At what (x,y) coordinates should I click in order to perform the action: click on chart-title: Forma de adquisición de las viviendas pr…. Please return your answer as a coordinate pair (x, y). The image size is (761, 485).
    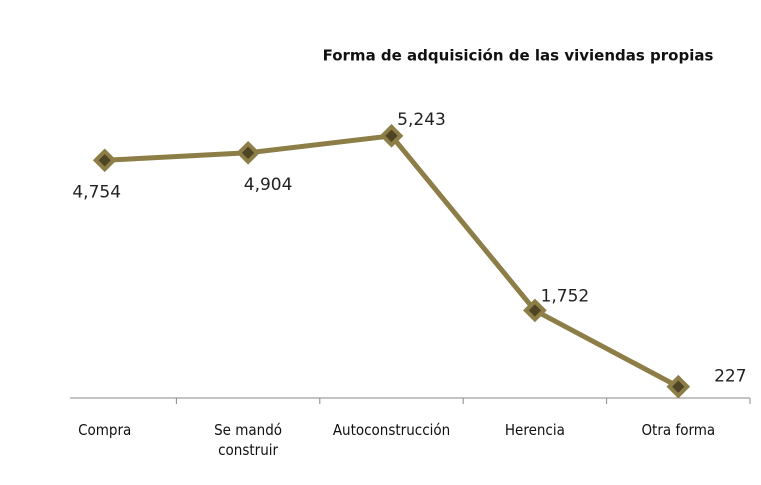
    Looking at the image, I should click on (518, 56).